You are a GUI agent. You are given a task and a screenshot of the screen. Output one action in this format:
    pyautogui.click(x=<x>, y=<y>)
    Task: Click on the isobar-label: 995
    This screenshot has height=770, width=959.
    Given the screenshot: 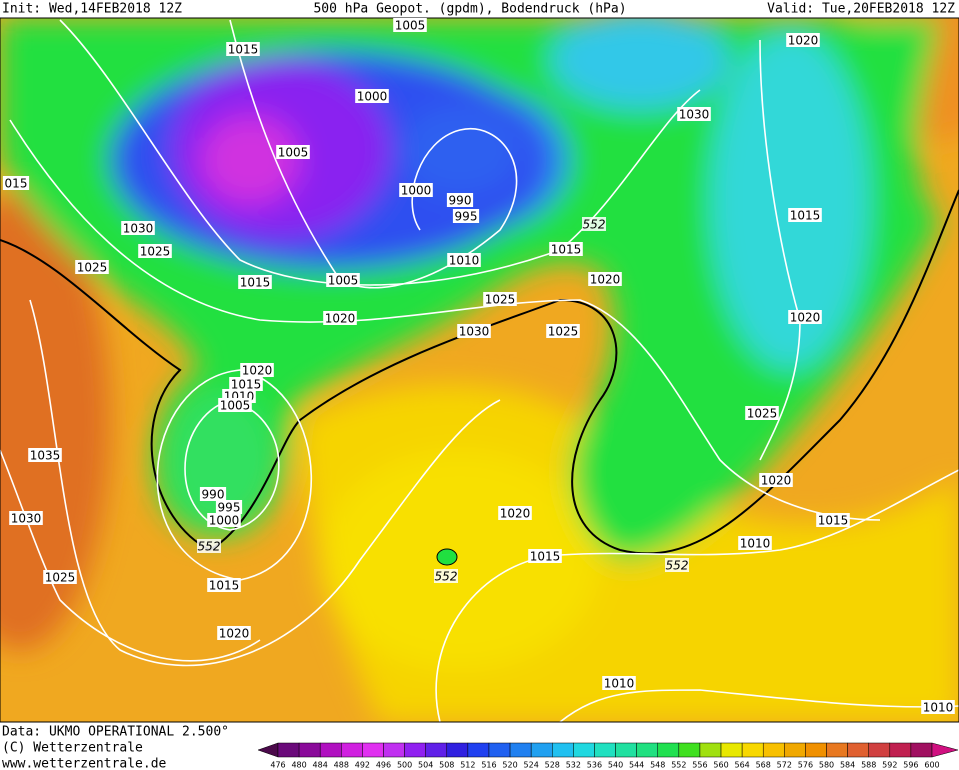 What is the action you would take?
    pyautogui.click(x=466, y=217)
    